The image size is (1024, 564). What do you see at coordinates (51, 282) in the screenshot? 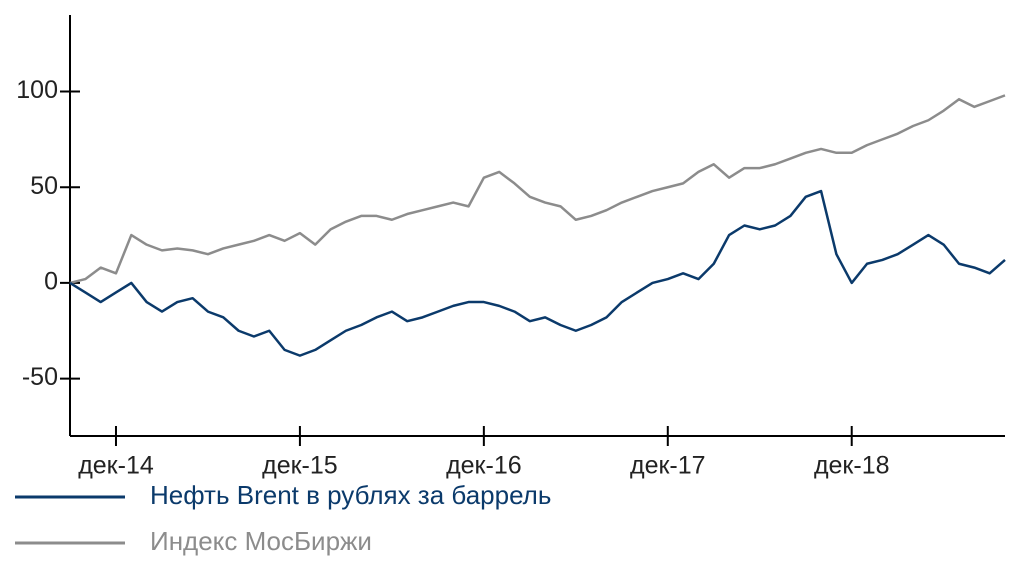
I see `y-tick-label: 0` at bounding box center [51, 282].